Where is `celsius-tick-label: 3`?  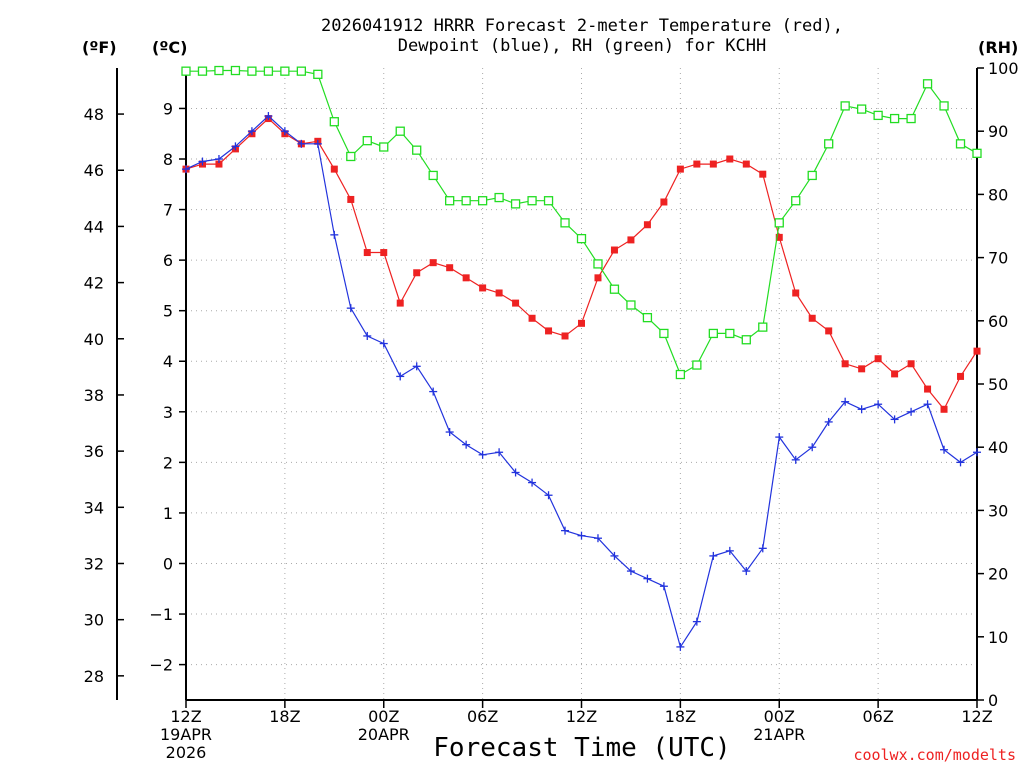 celsius-tick-label: 3 is located at coordinates (168, 412).